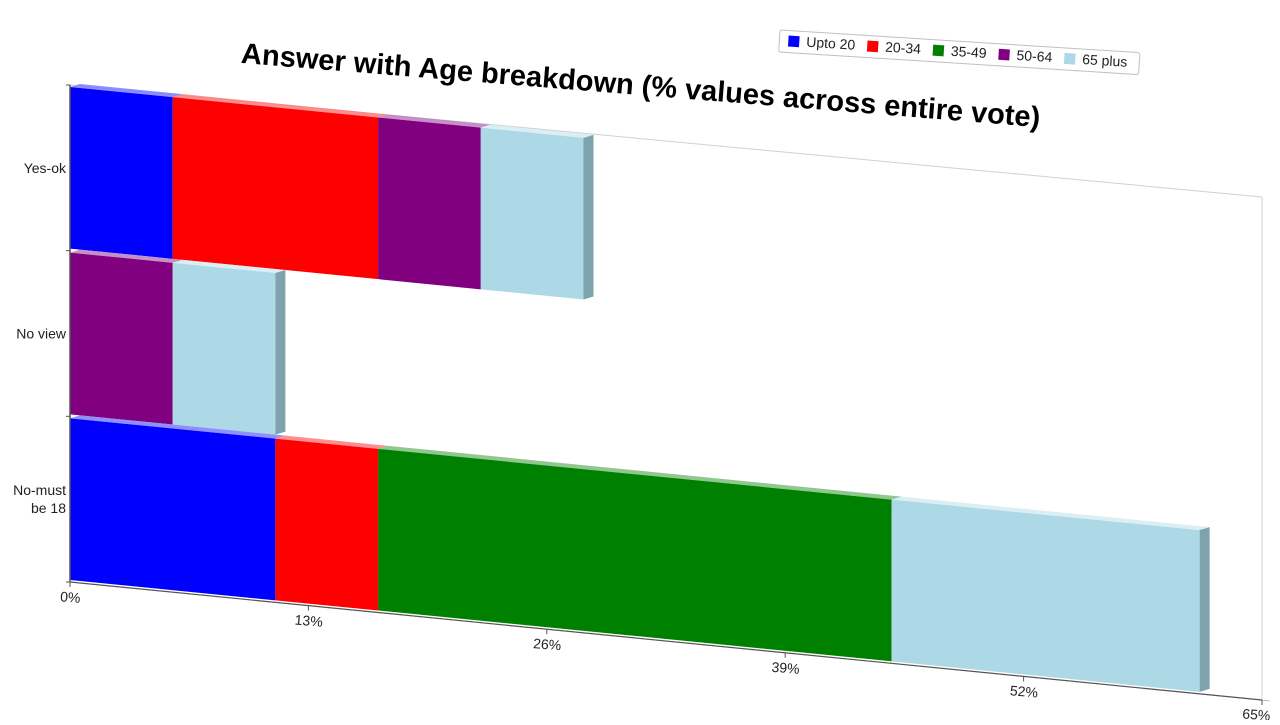 The image size is (1280, 725). Describe the element at coordinates (308, 621) in the screenshot. I see `x-tick-label-13: 13%` at that location.